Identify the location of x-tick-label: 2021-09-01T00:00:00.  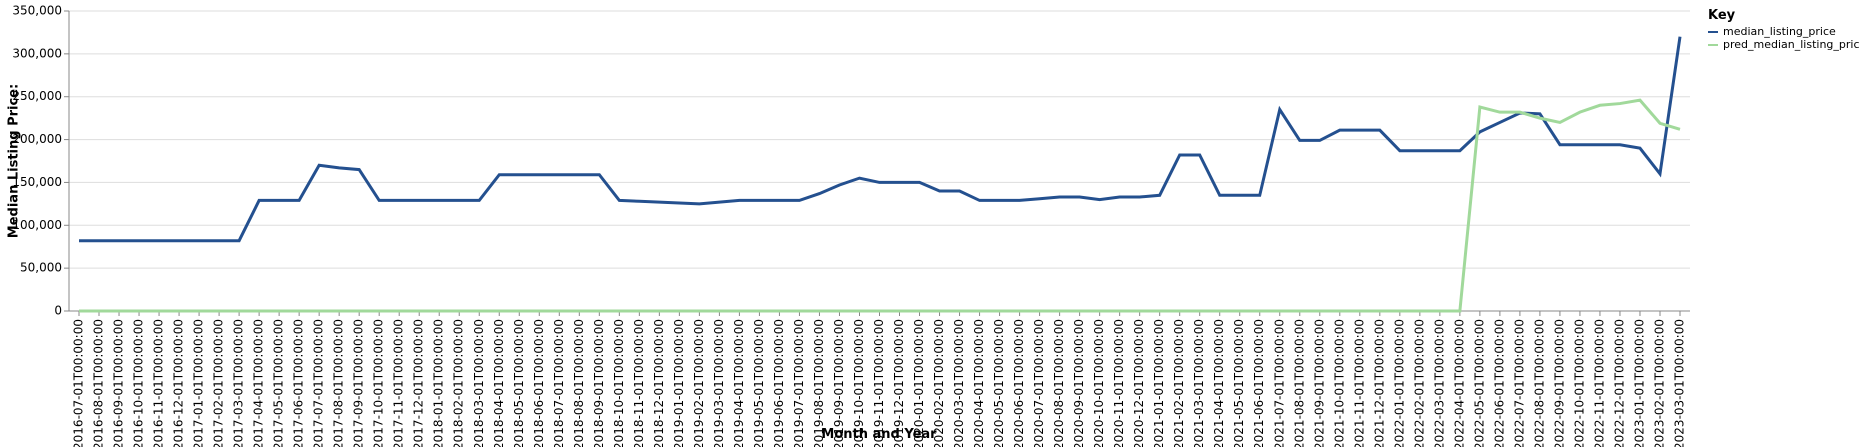
(1319, 383).